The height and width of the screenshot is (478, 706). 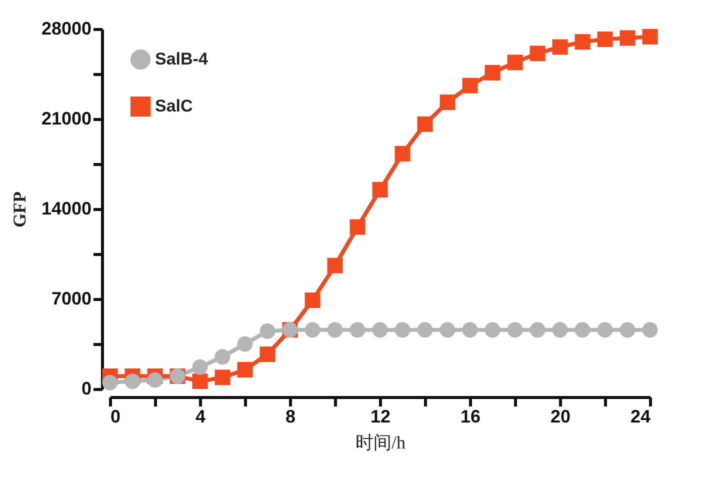 I want to click on y-tick-label: 0, so click(x=86, y=388).